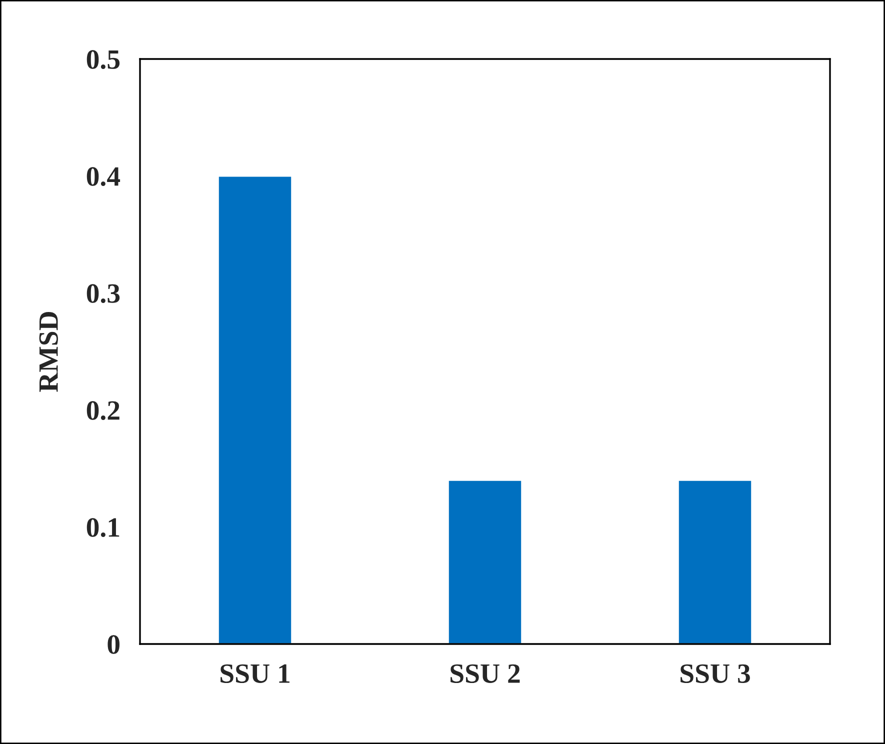 The height and width of the screenshot is (744, 885). Describe the element at coordinates (103, 528) in the screenshot. I see `y-tick-label: 0.1` at that location.